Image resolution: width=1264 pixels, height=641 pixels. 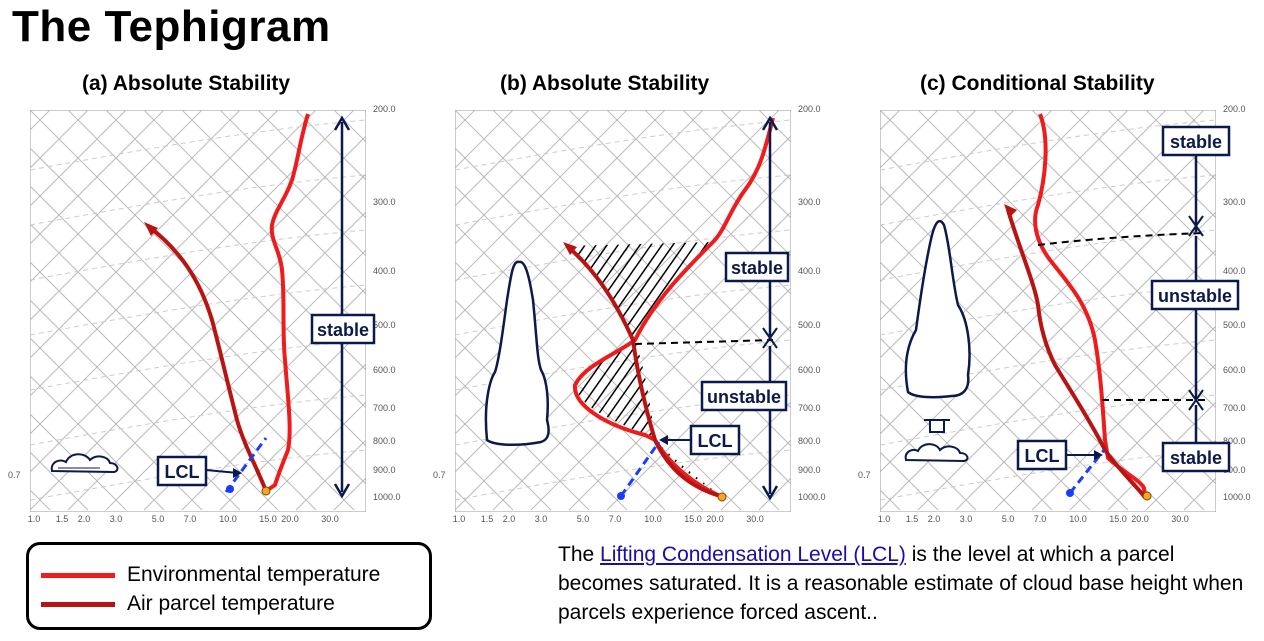 I want to click on pressure-tick-label: 1000.0, so click(x=387, y=497).